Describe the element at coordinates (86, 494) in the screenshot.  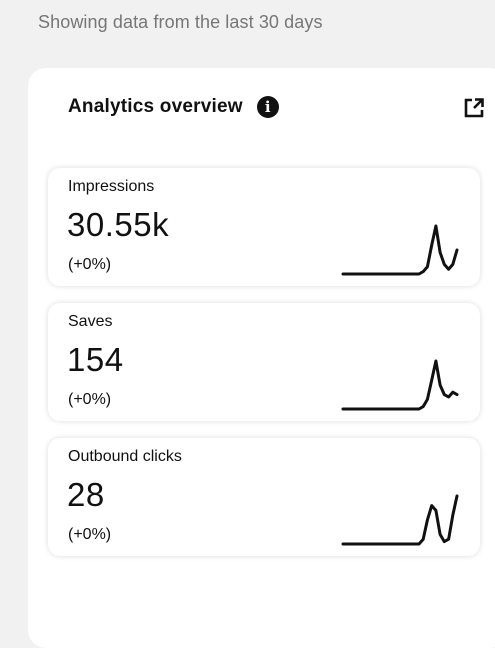
I see `metric-value: 28` at that location.